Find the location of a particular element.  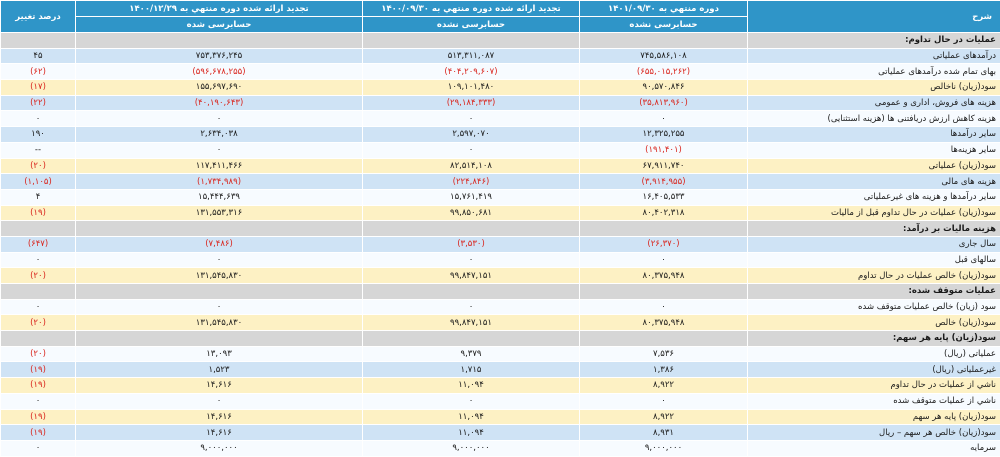

cell-period-1400-12: ۱۳۱,۵۵۳,۳۱۶ is located at coordinates (219, 213).